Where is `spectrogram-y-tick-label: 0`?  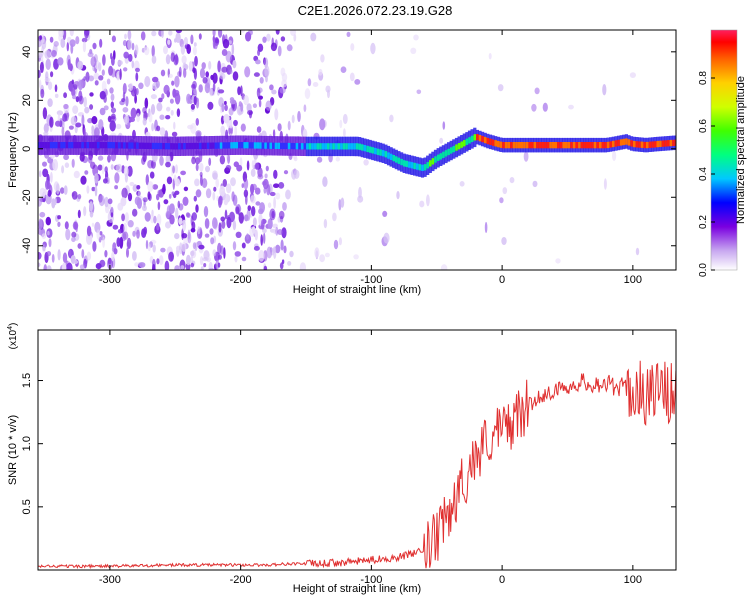 spectrogram-y-tick-label: 0 is located at coordinates (27, 149).